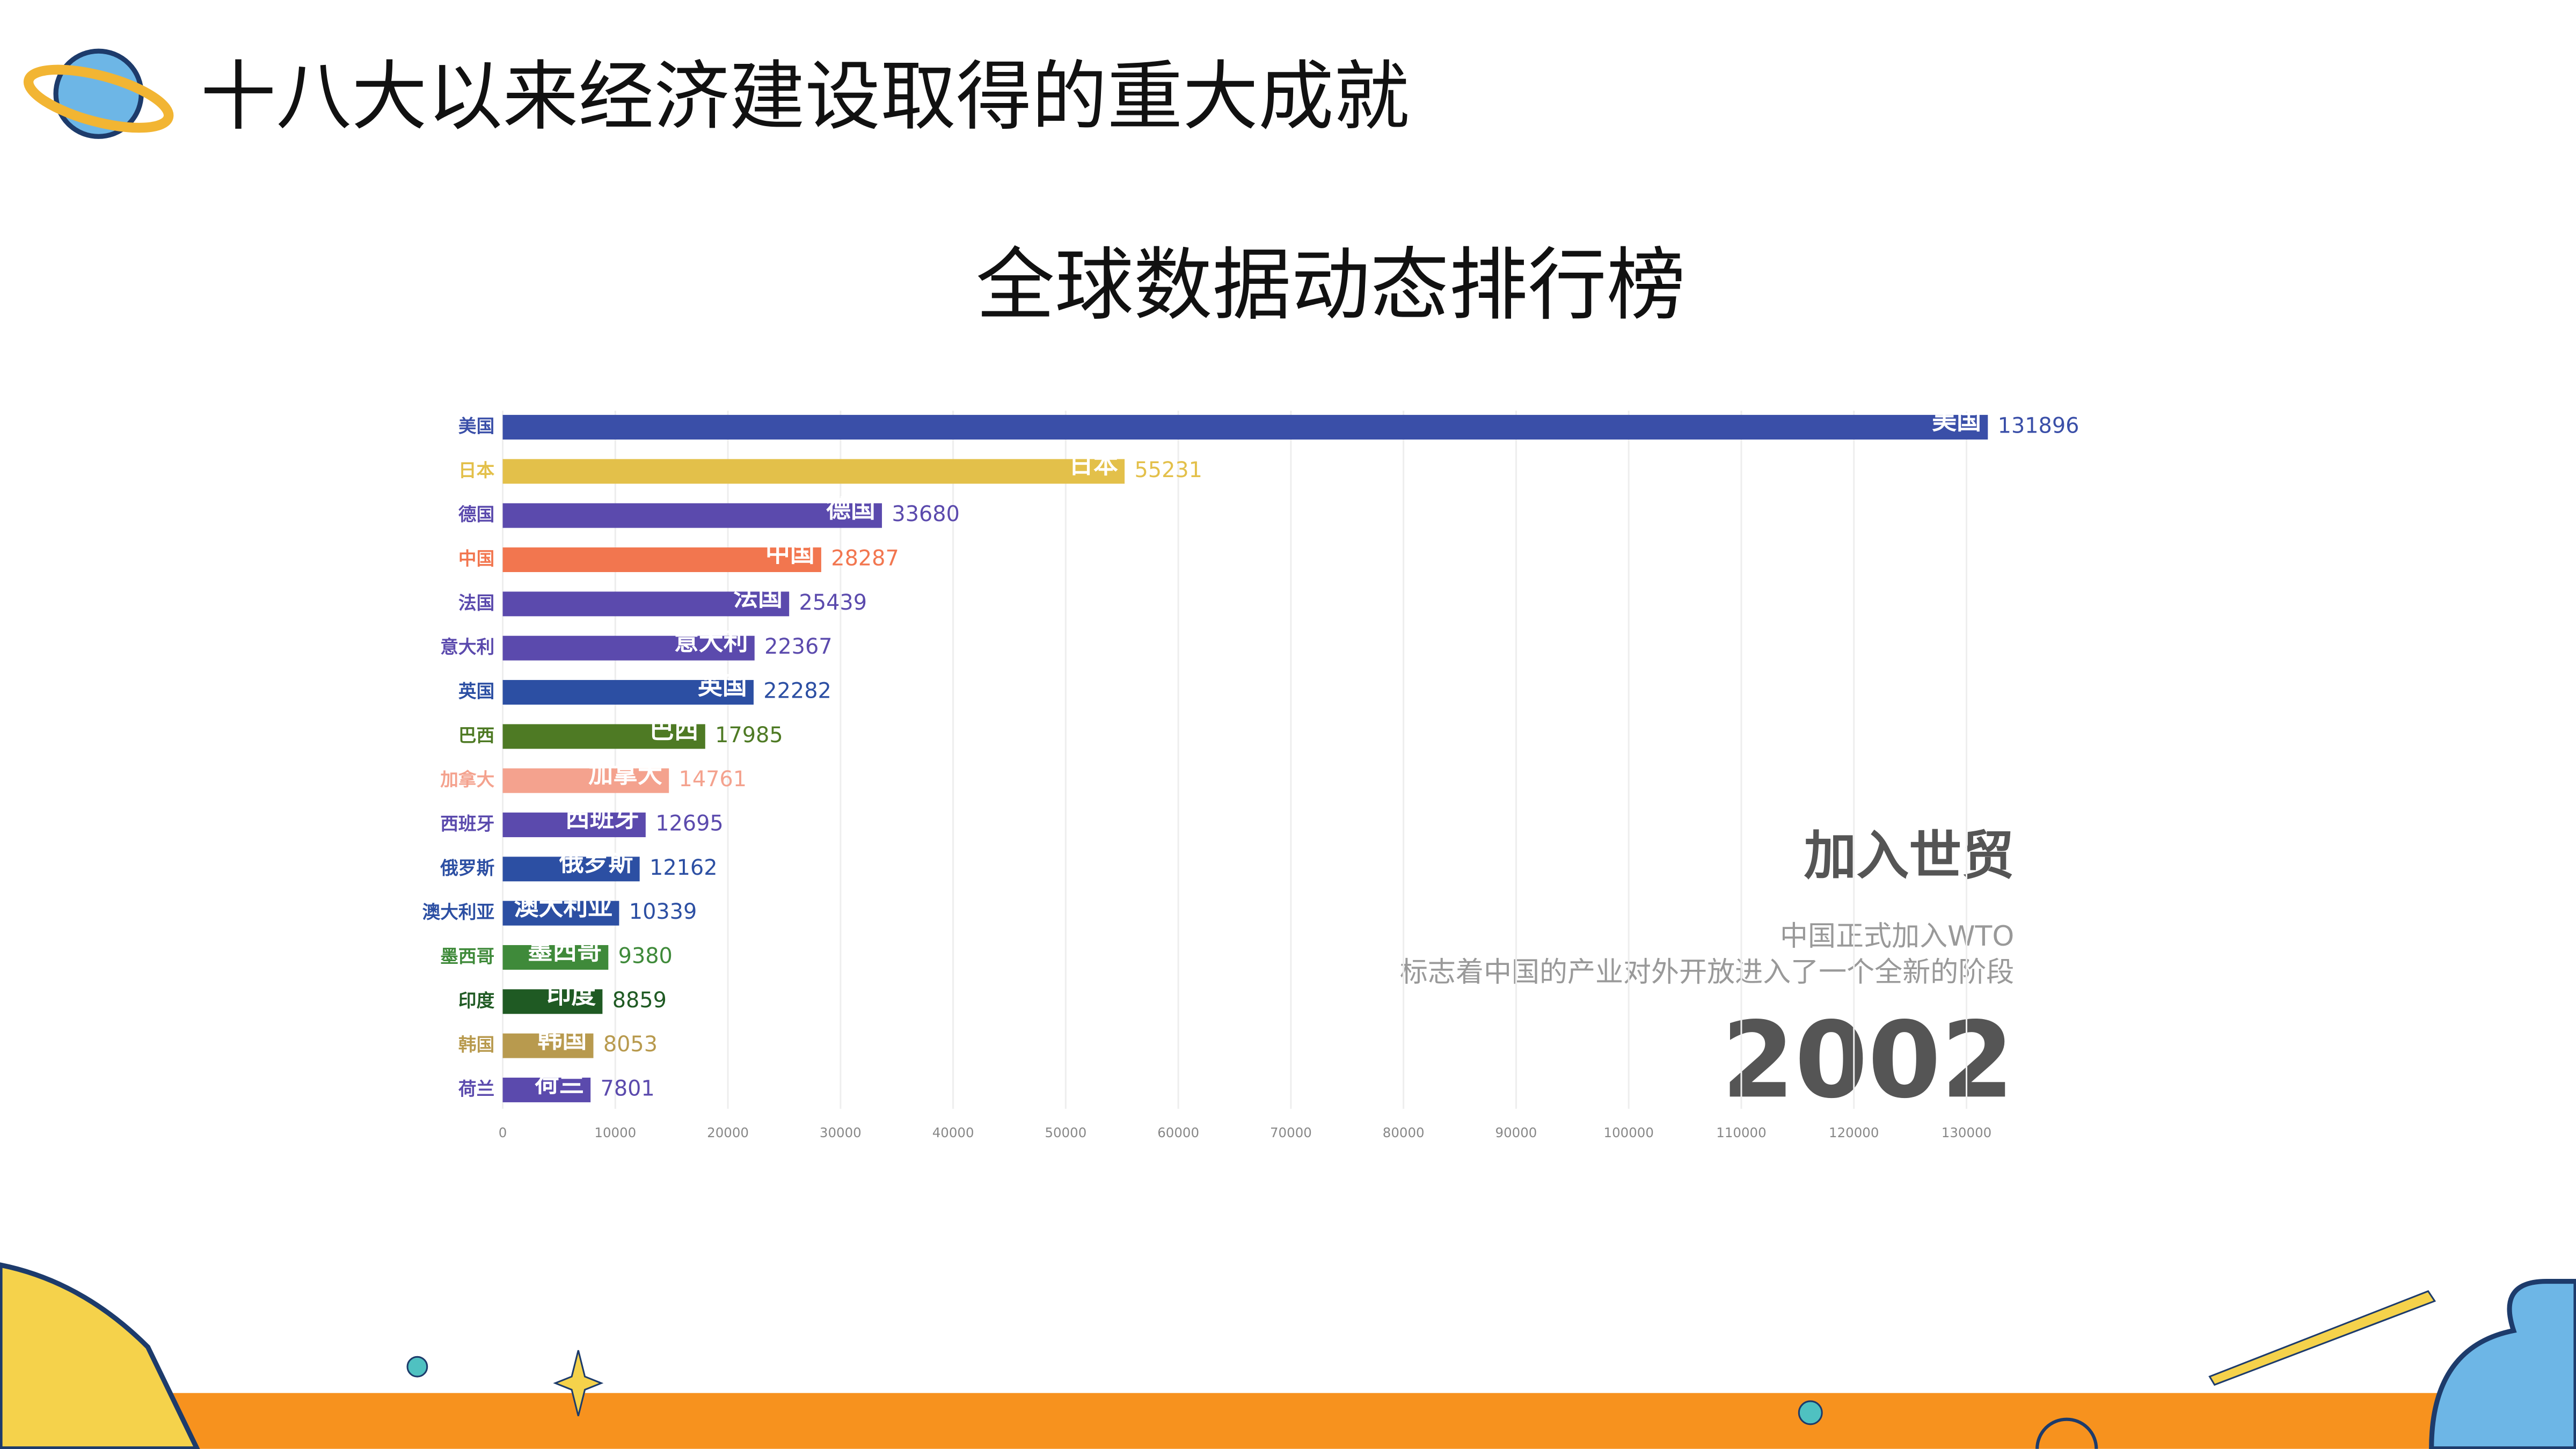  What do you see at coordinates (1168, 470) in the screenshot?
I see `value-label: 55231` at bounding box center [1168, 470].